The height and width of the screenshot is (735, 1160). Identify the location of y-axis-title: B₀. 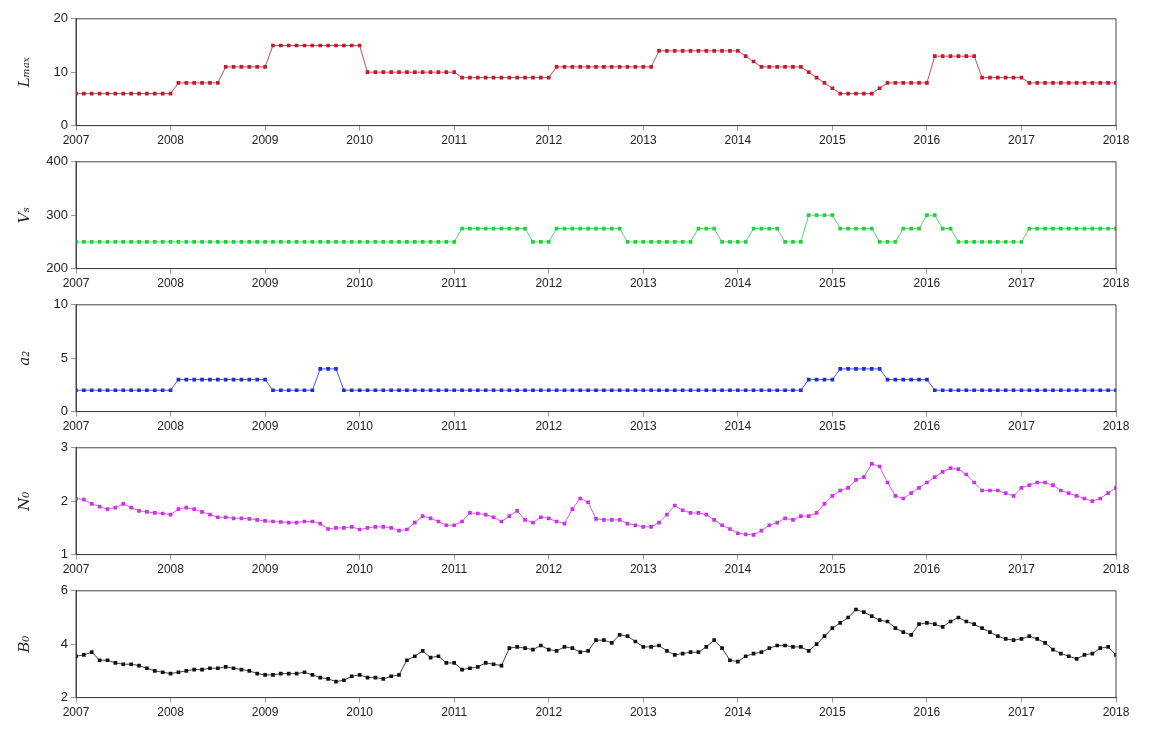
(23, 644).